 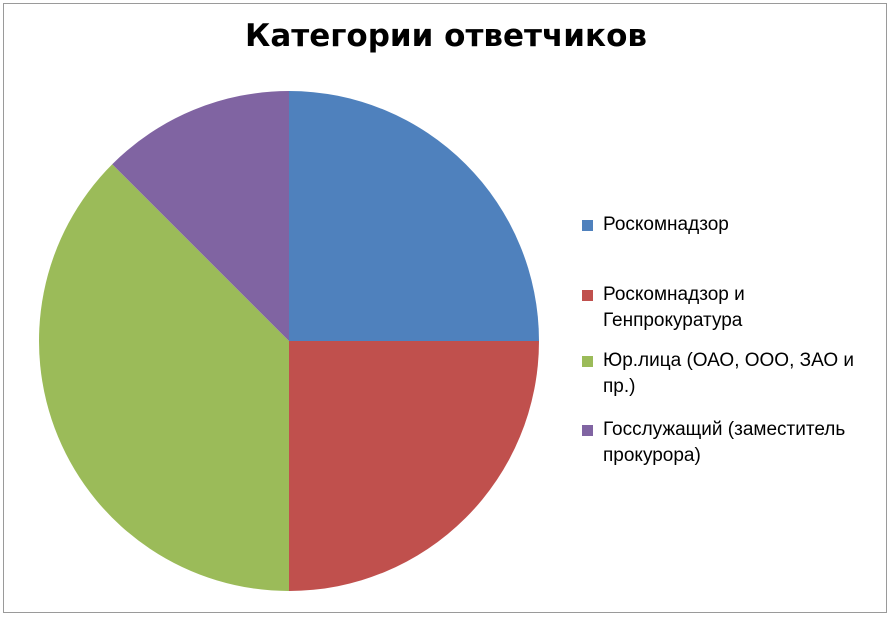 I want to click on legend-item-legal-entities: Юр.лица (ОАО, ООО, ЗАО и пр.), so click(x=732, y=374).